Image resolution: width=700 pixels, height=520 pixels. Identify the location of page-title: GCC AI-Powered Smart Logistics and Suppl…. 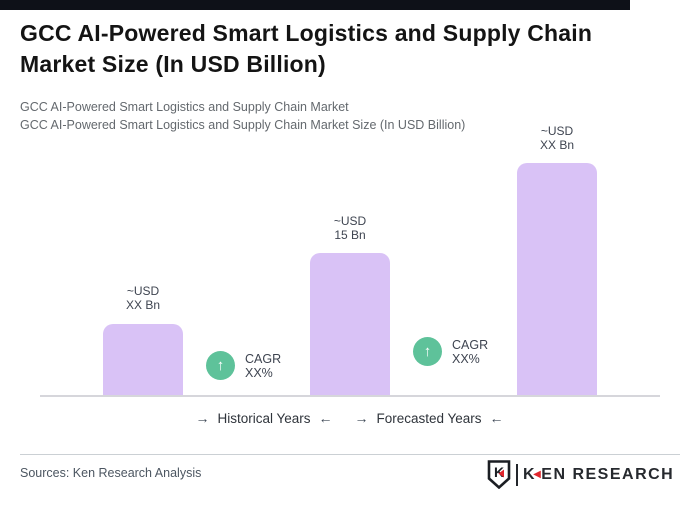
(306, 48).